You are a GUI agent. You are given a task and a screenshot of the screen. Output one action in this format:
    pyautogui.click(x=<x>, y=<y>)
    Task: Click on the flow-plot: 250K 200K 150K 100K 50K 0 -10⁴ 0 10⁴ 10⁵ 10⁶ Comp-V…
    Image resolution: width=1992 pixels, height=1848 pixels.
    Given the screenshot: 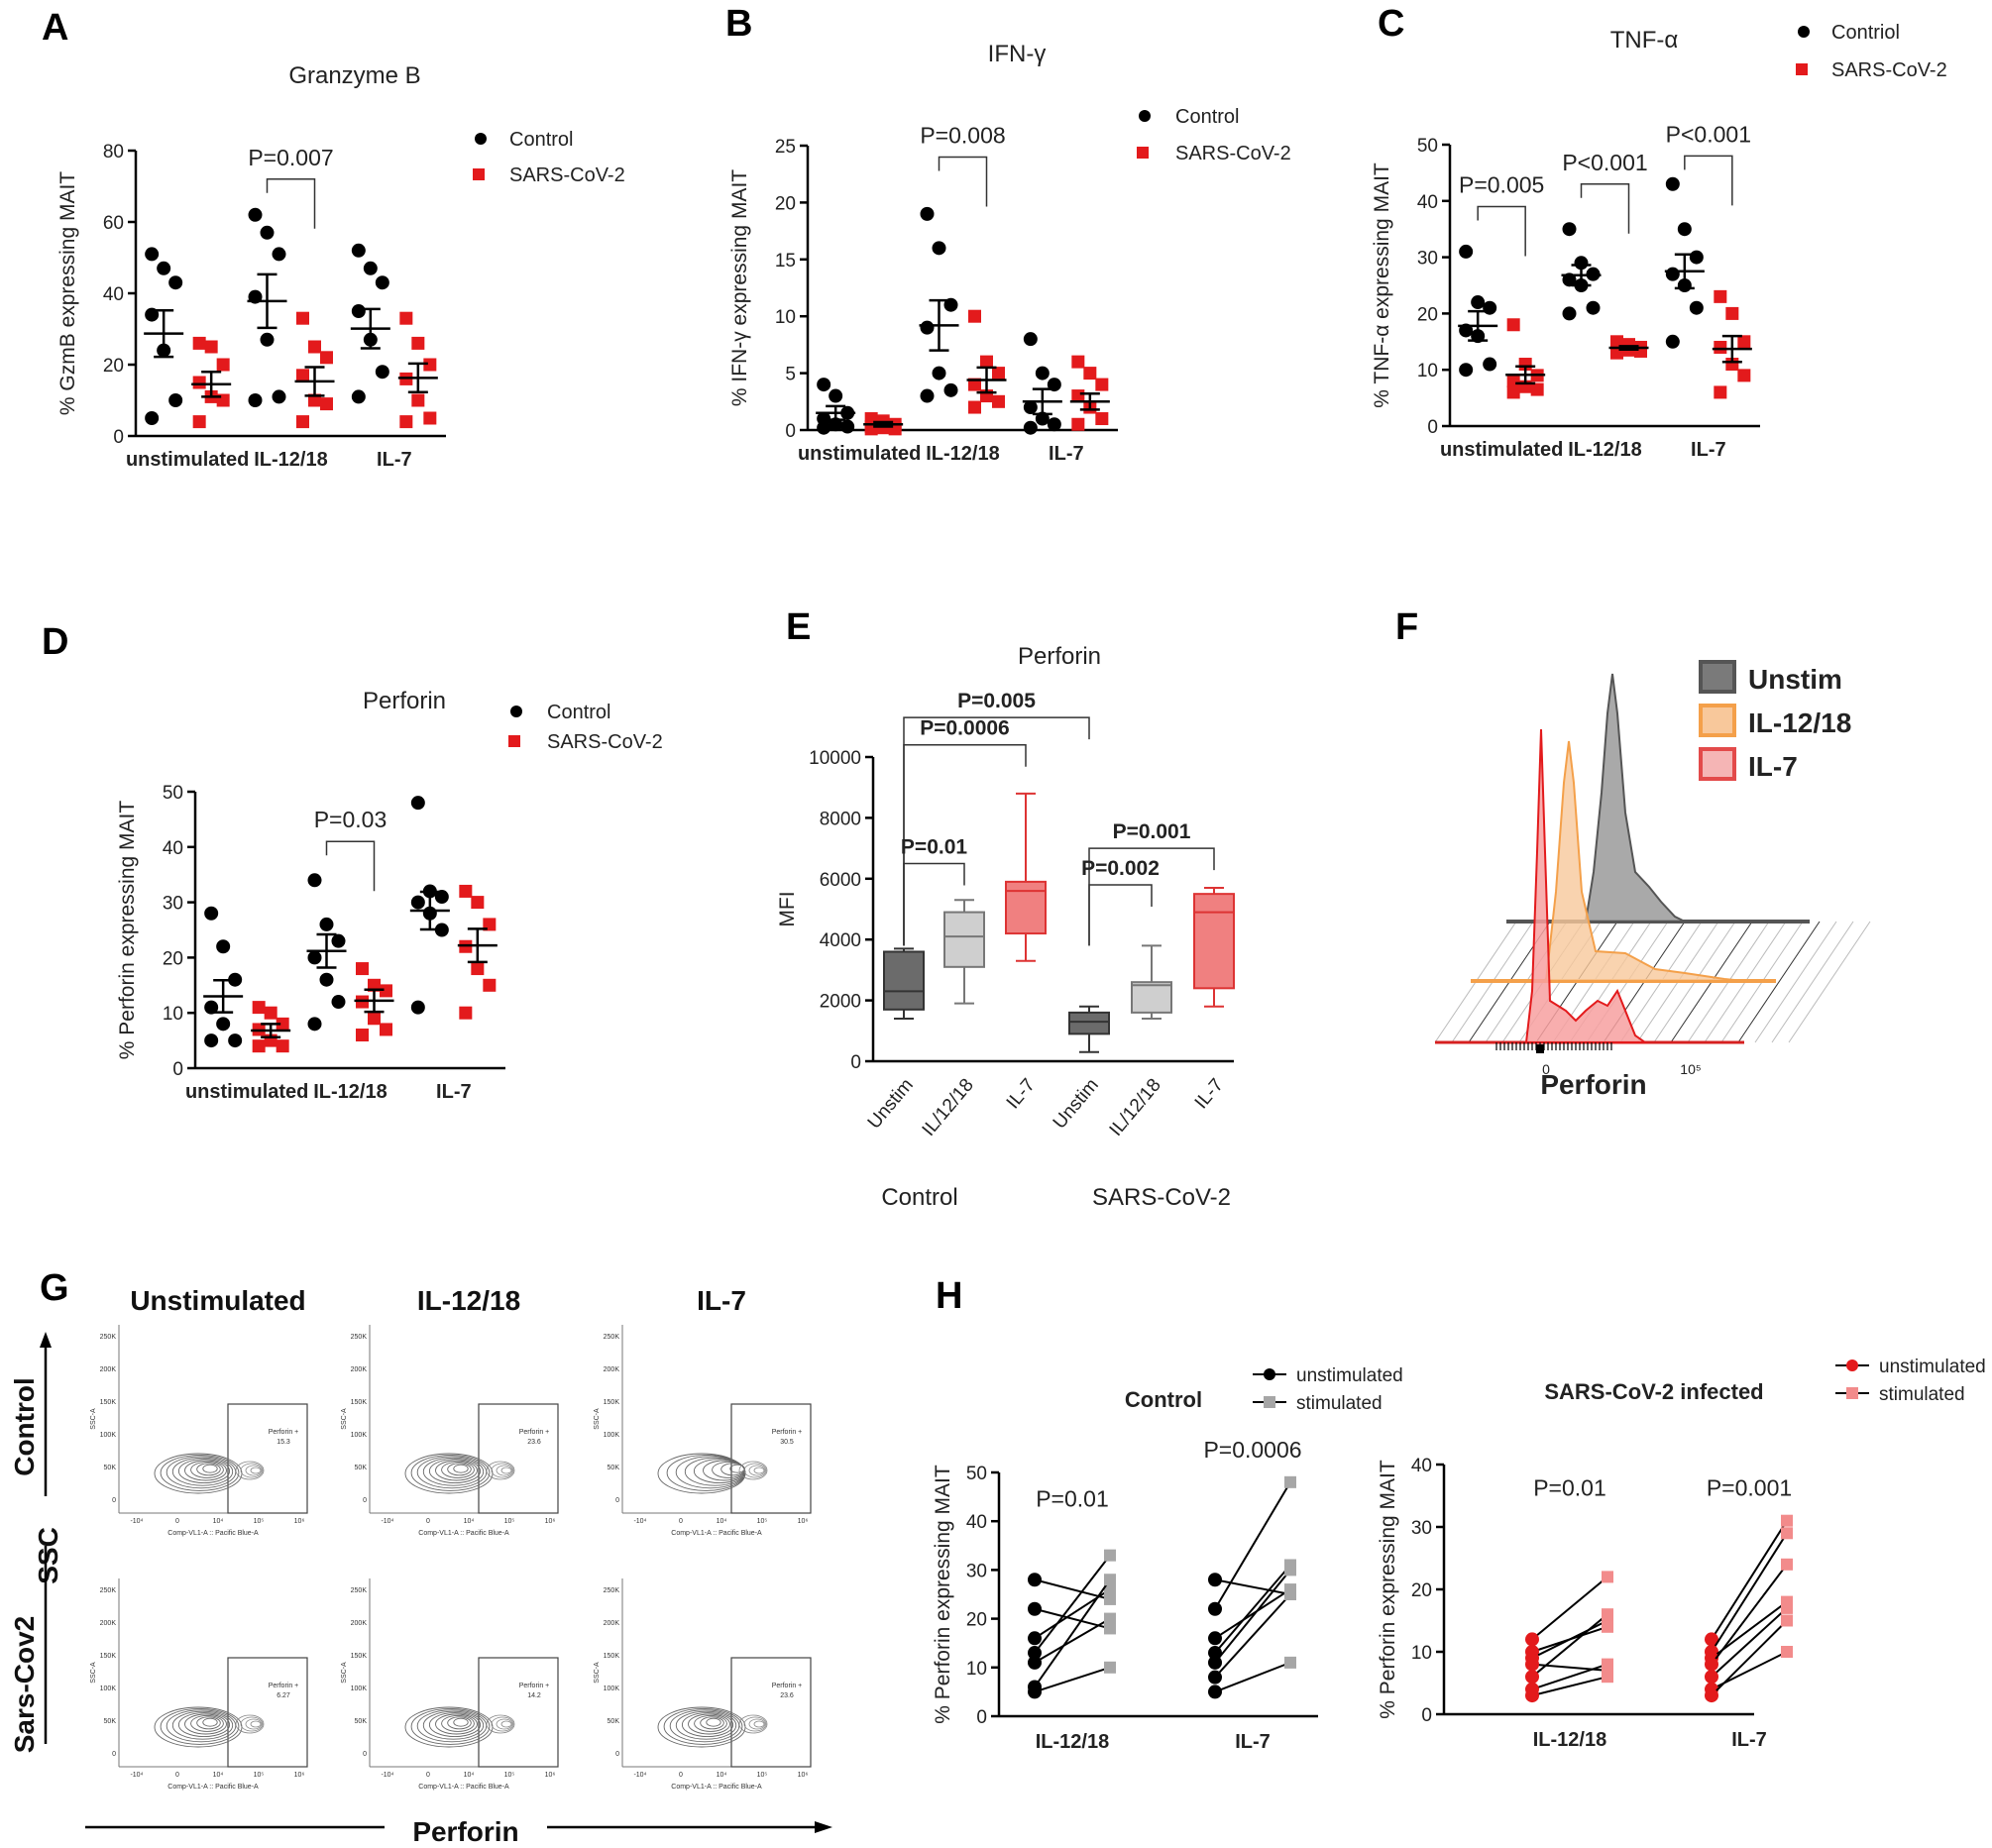 What is the action you would take?
    pyautogui.click(x=703, y=1431)
    